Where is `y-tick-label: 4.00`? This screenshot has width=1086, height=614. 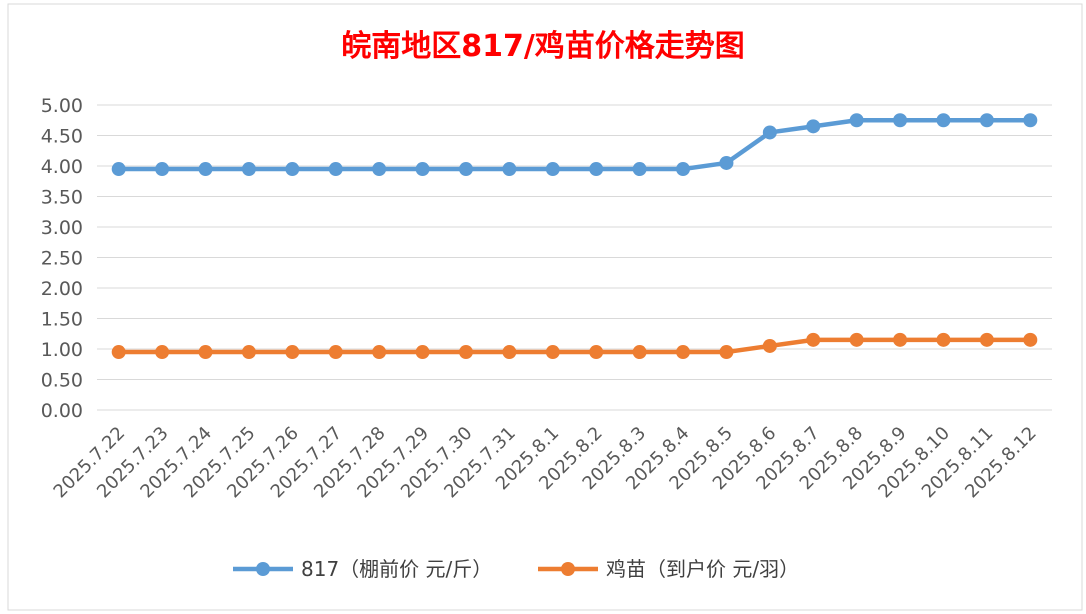 y-tick-label: 4.00 is located at coordinates (62, 167).